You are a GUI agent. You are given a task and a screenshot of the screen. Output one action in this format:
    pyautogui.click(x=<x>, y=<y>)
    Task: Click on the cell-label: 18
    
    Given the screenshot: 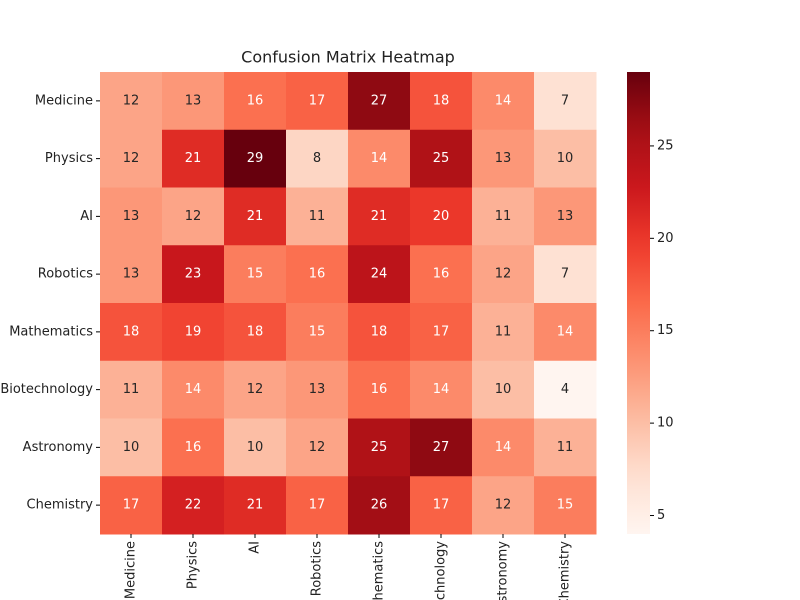 What is the action you would take?
    pyautogui.click(x=379, y=331)
    